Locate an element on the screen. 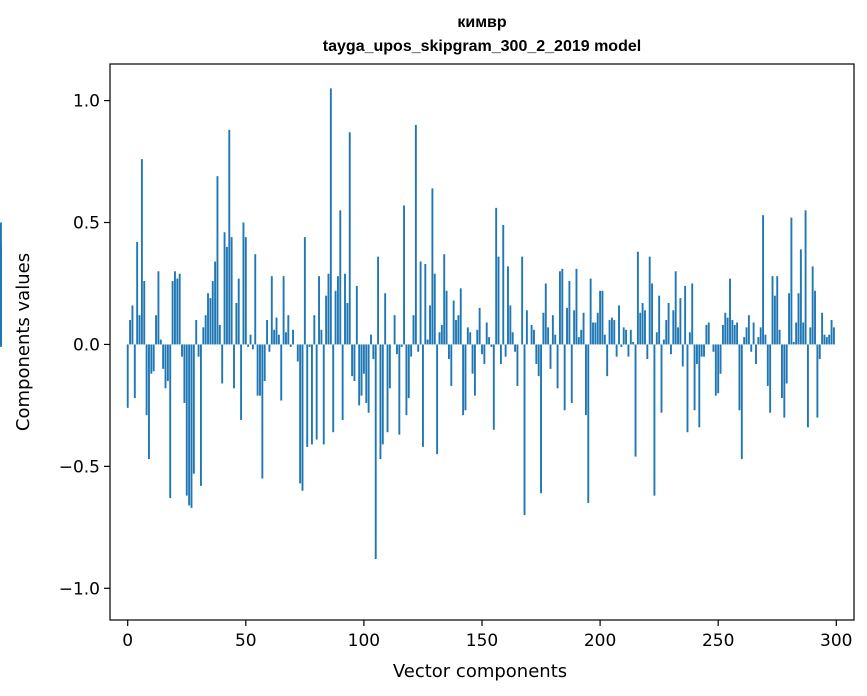 This screenshot has width=867, height=696. bar-undefined is located at coordinates (1, 299).